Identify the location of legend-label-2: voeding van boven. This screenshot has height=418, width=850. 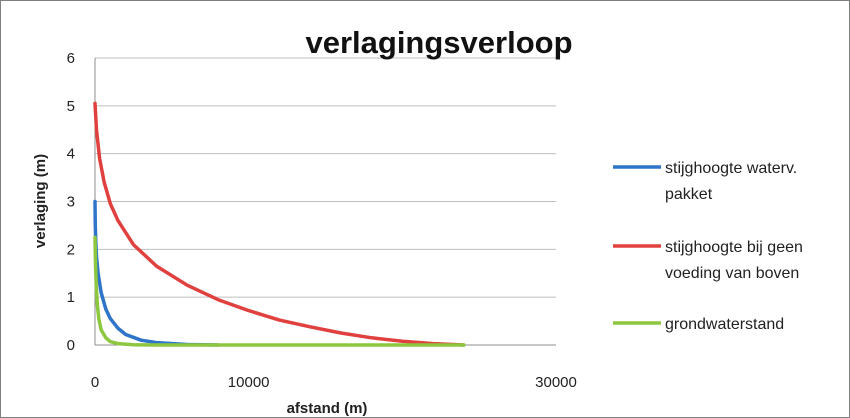
(732, 273).